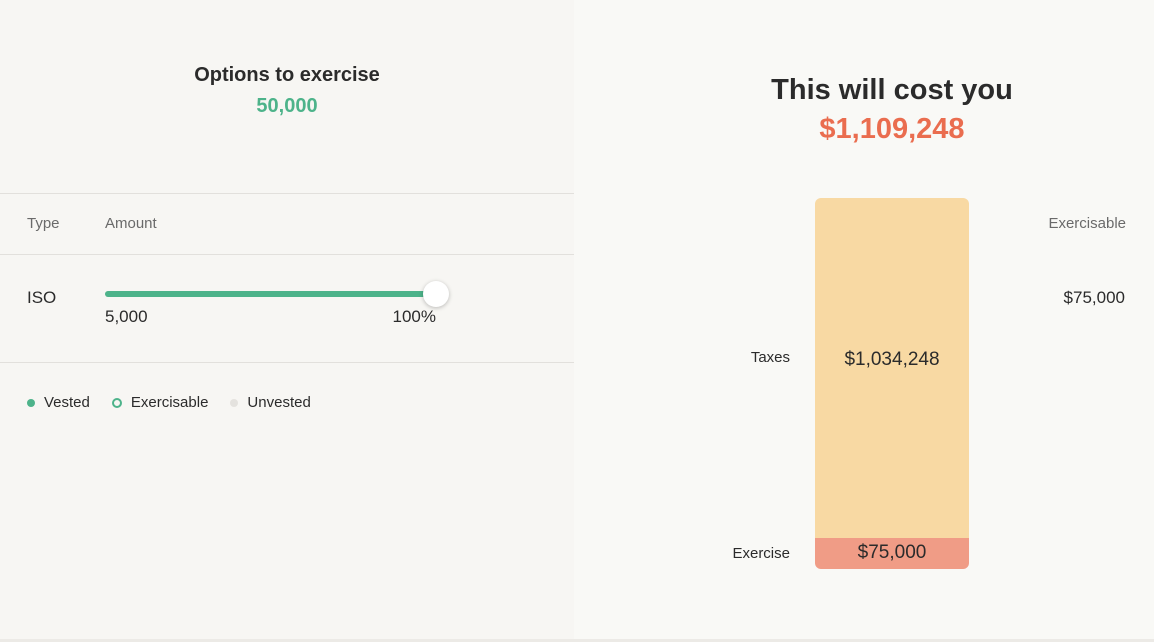  Describe the element at coordinates (31, 402) in the screenshot. I see `vested-dot-icon` at that location.